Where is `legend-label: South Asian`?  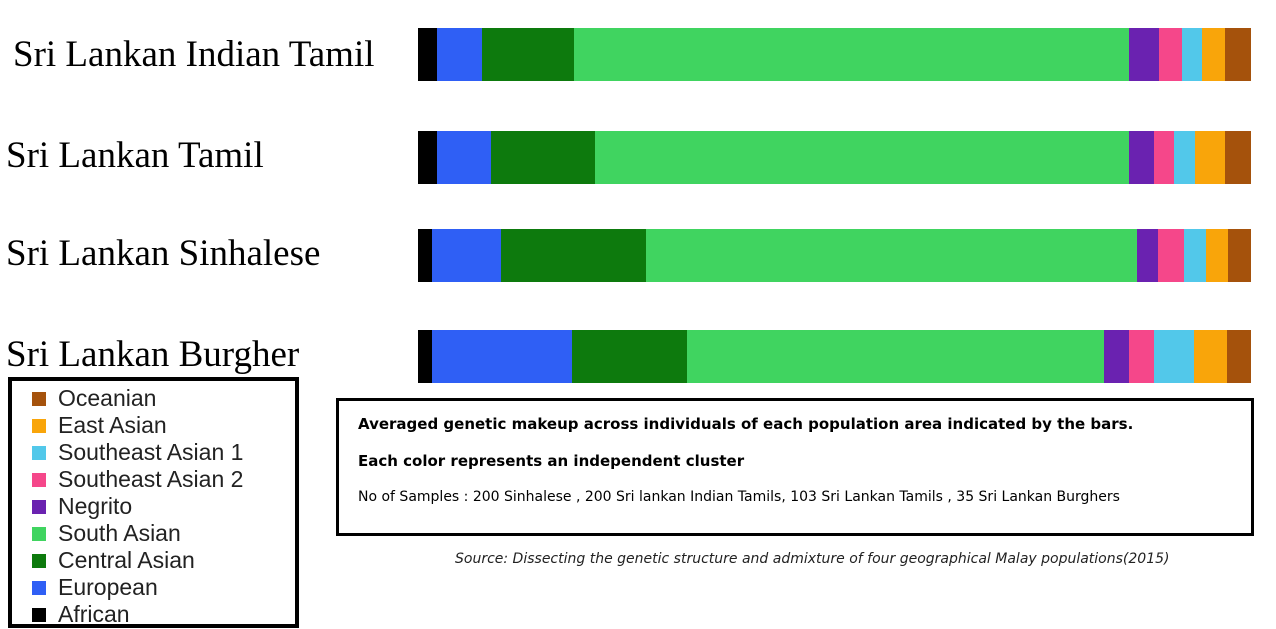 legend-label: South Asian is located at coordinates (119, 533).